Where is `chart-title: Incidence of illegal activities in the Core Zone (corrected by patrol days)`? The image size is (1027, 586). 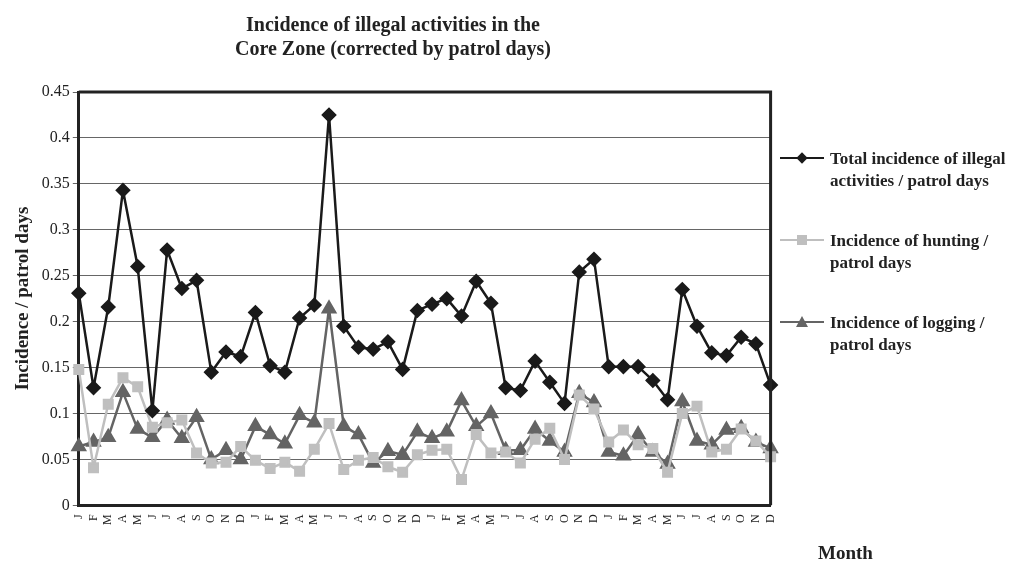 chart-title: Incidence of illegal activities in the Core Zone (corrected by patrol days) is located at coordinates (393, 37).